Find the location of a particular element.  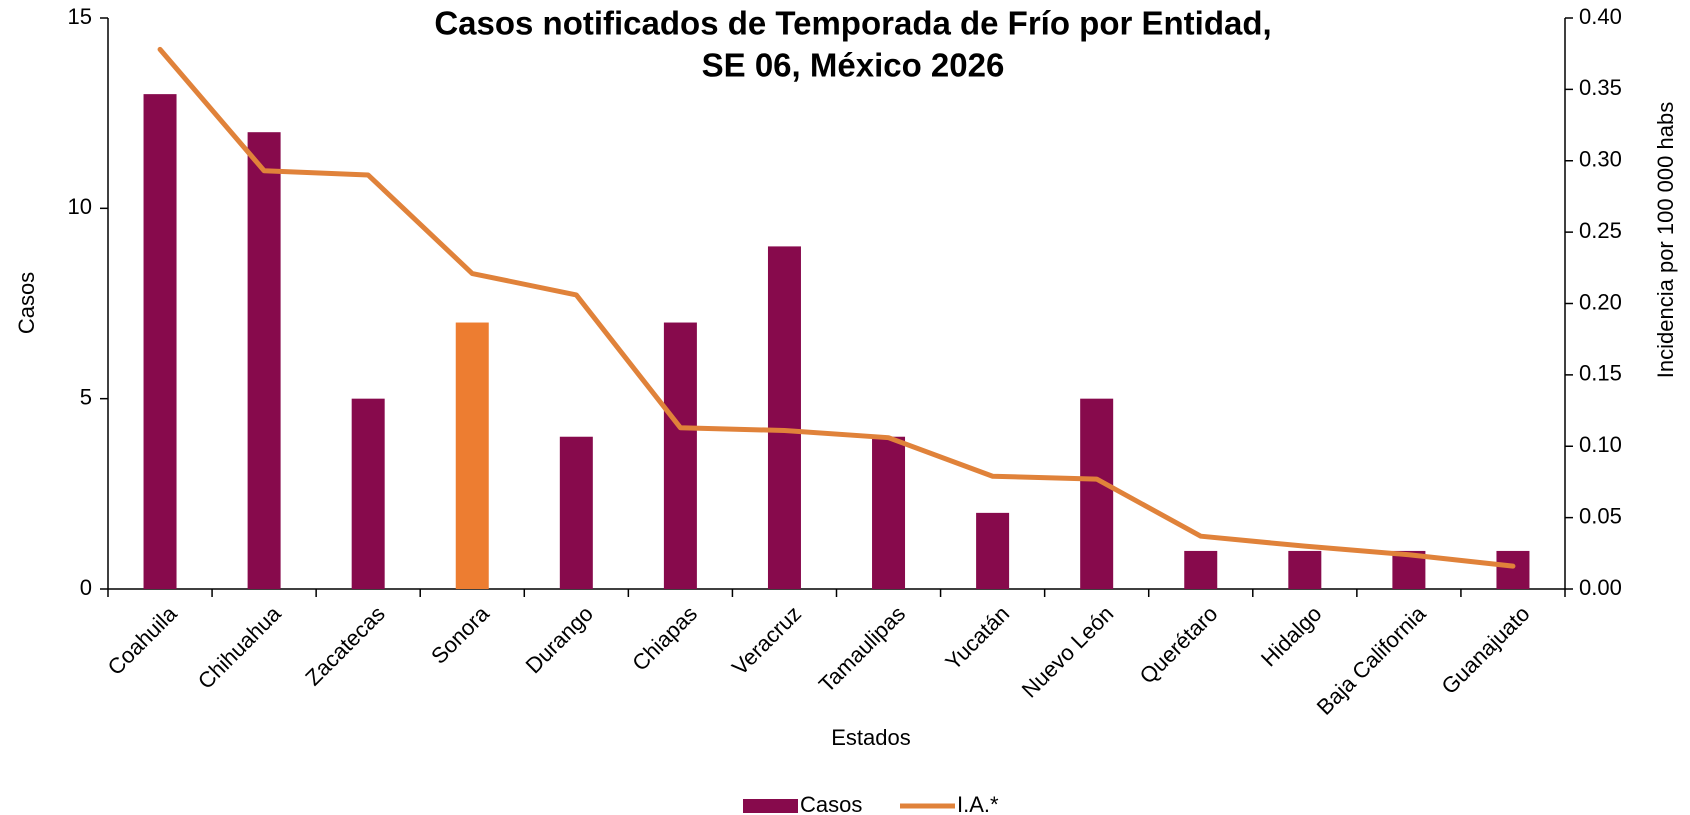

y2-tick-label: 0.20 is located at coordinates (1600, 301).